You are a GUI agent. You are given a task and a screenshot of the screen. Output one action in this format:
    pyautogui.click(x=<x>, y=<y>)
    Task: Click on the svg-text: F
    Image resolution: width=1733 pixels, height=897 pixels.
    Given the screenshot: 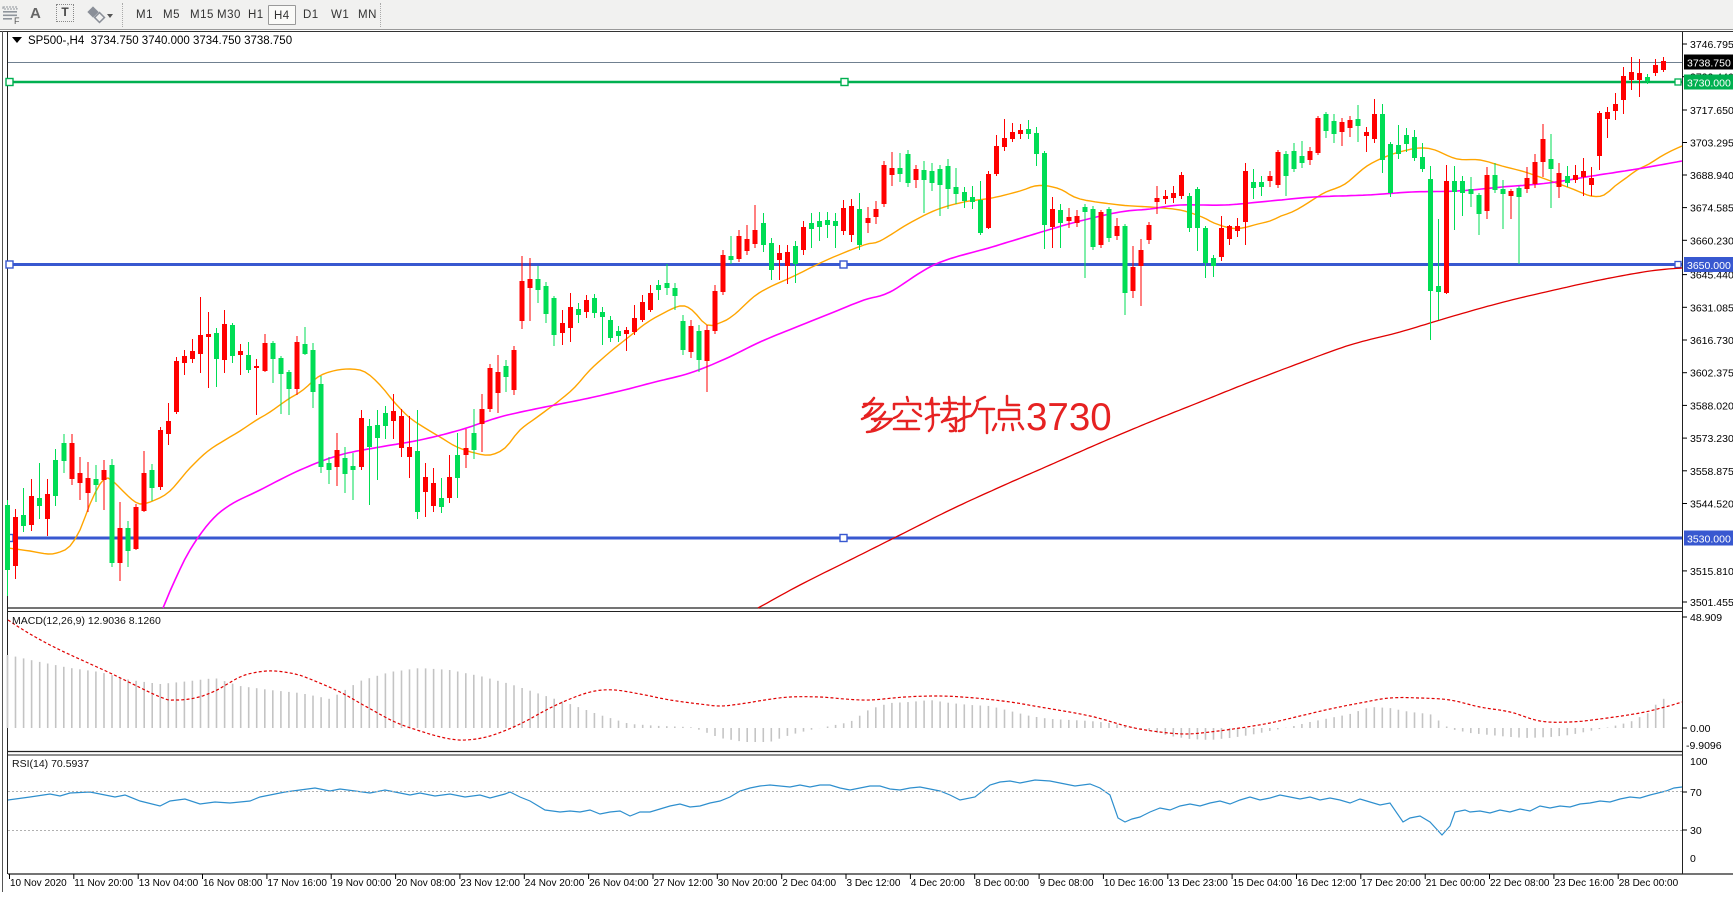 What is the action you would take?
    pyautogui.click(x=17, y=21)
    